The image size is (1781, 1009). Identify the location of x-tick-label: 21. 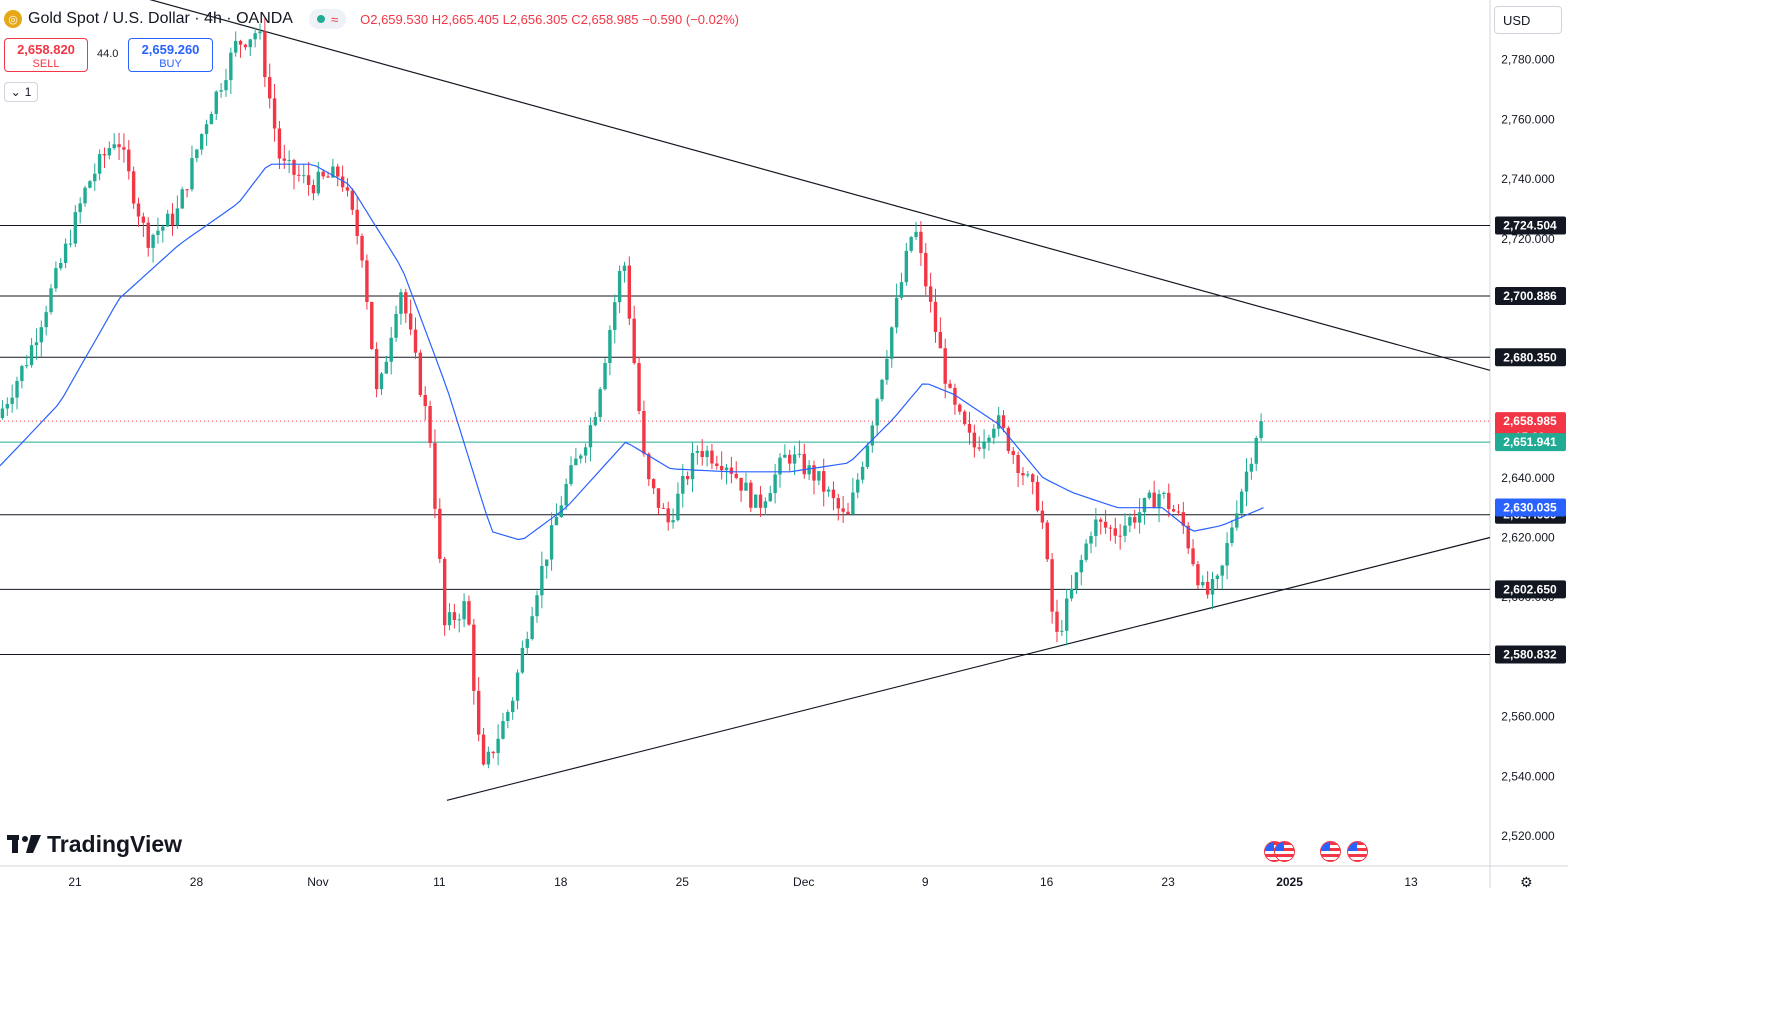
(75, 881).